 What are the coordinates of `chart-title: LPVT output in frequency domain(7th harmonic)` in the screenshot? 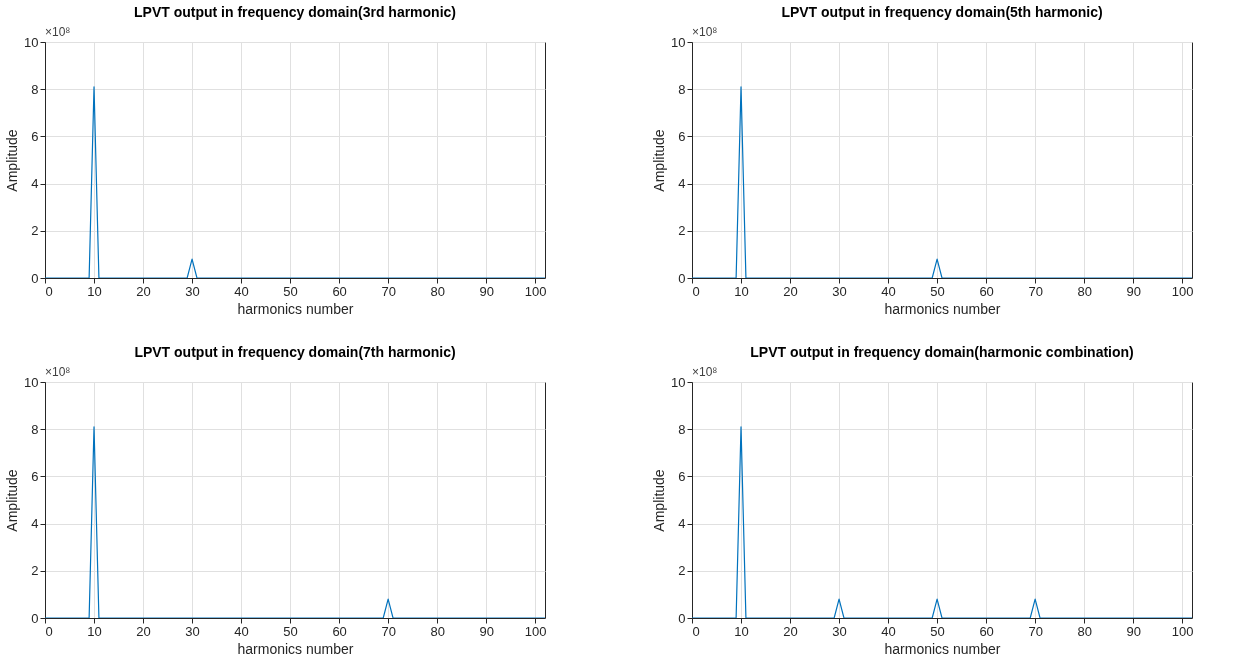 It's located at (295, 352).